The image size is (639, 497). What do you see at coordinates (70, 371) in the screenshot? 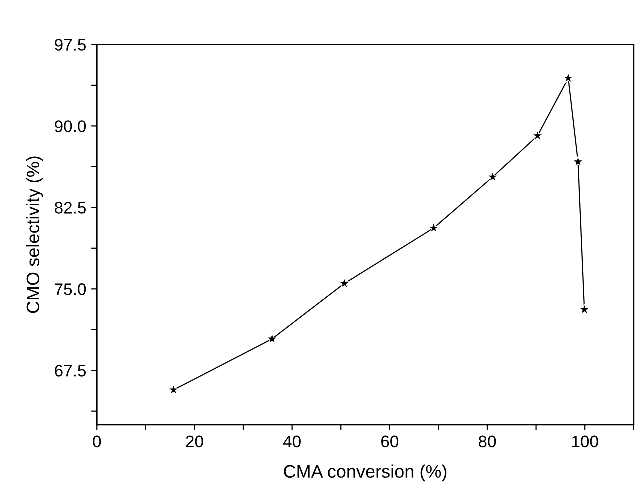
I see `y-tick-label: 67.5` at bounding box center [70, 371].